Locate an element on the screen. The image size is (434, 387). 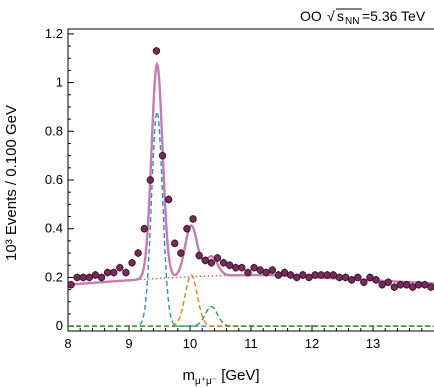
energy-value: =5.36 TeV is located at coordinates (394, 16).